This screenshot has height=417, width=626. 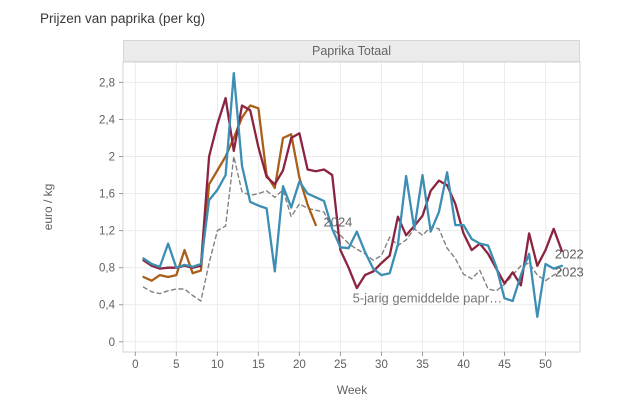 I want to click on svg-text: 50, so click(x=545, y=365).